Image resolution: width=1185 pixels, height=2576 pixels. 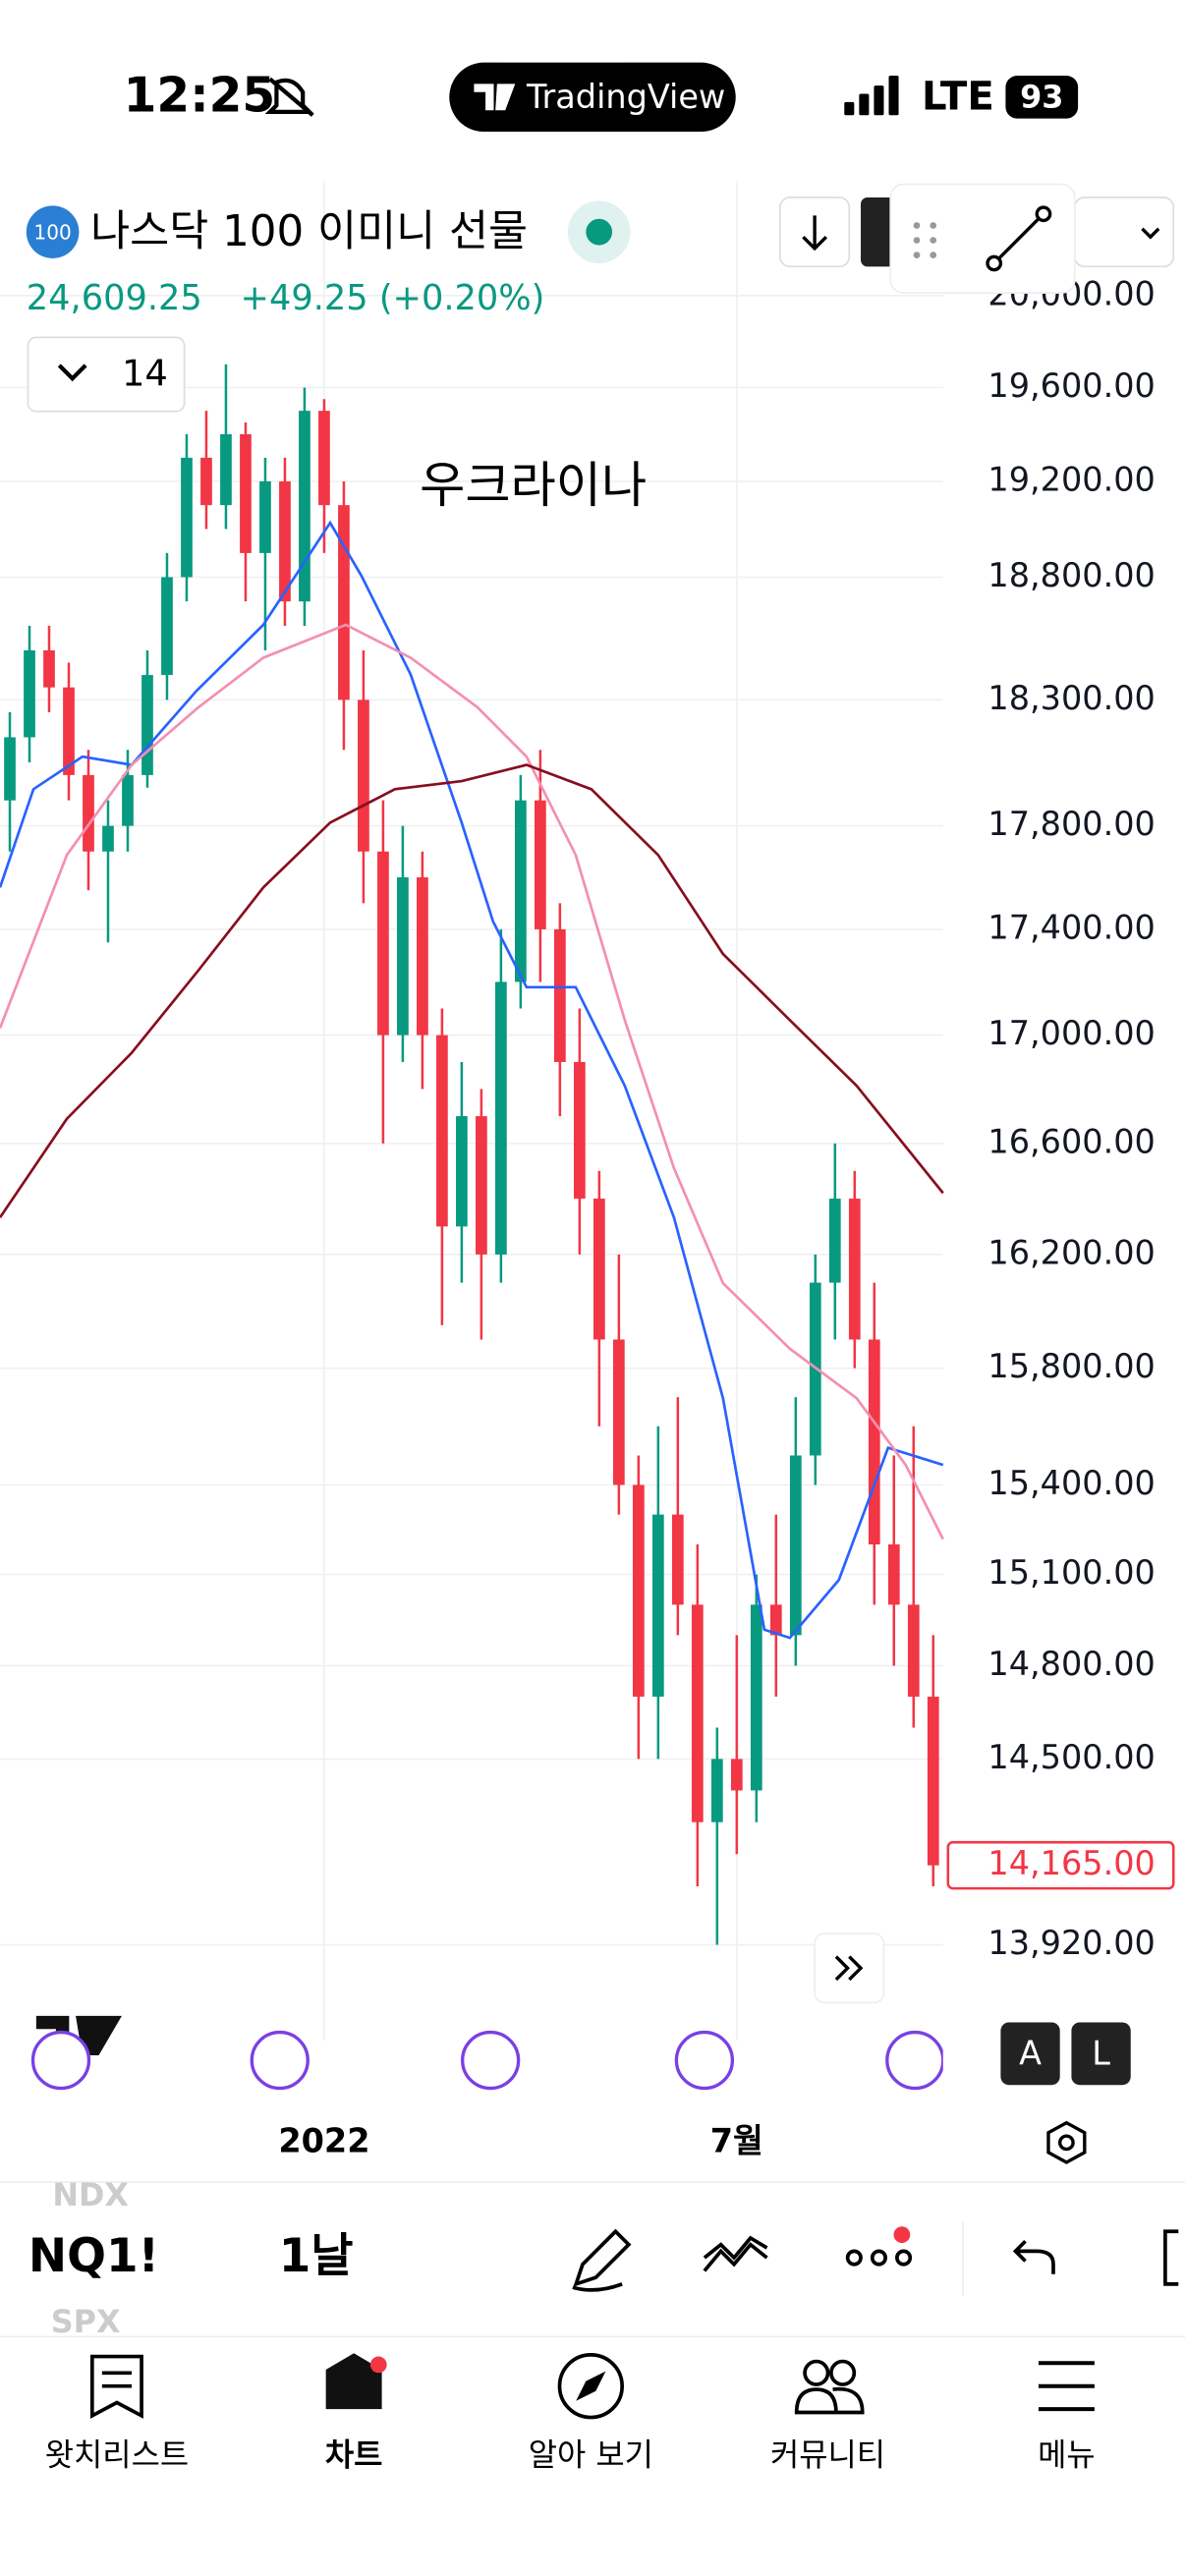 I want to click on settings-icon, so click(x=1067, y=2142).